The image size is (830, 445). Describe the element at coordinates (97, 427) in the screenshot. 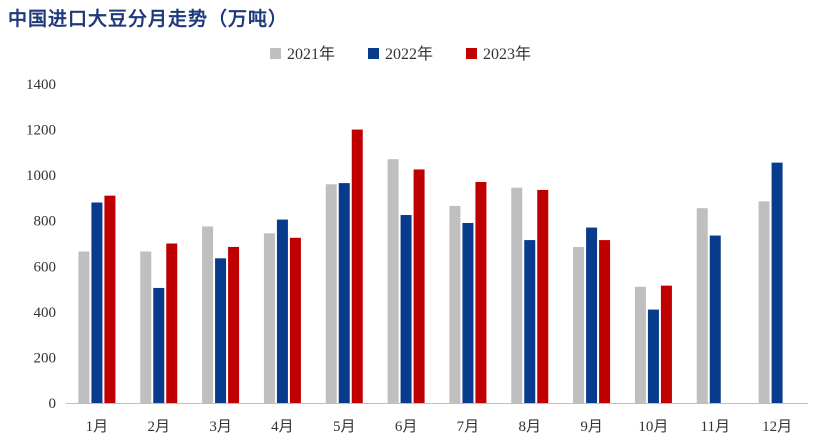

I see `x-tick-label: 1月` at that location.